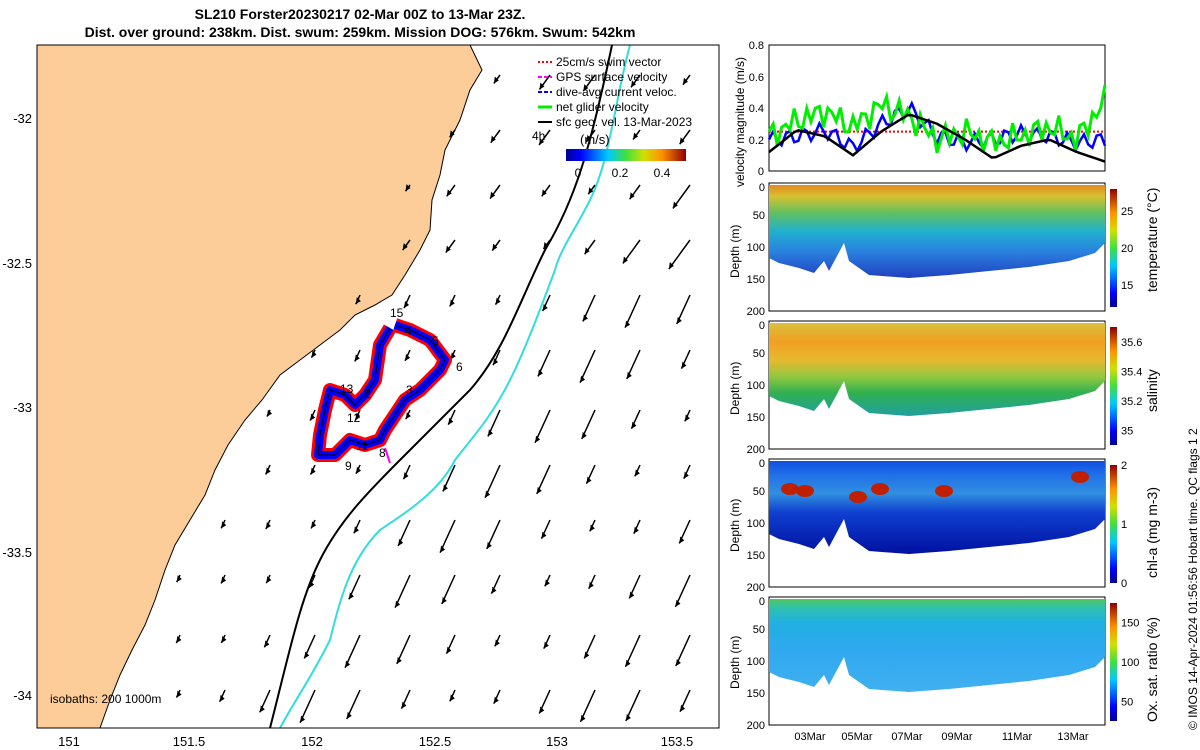  Describe the element at coordinates (408, 331) in the screenshot. I see `track-label-4: 4` at that location.